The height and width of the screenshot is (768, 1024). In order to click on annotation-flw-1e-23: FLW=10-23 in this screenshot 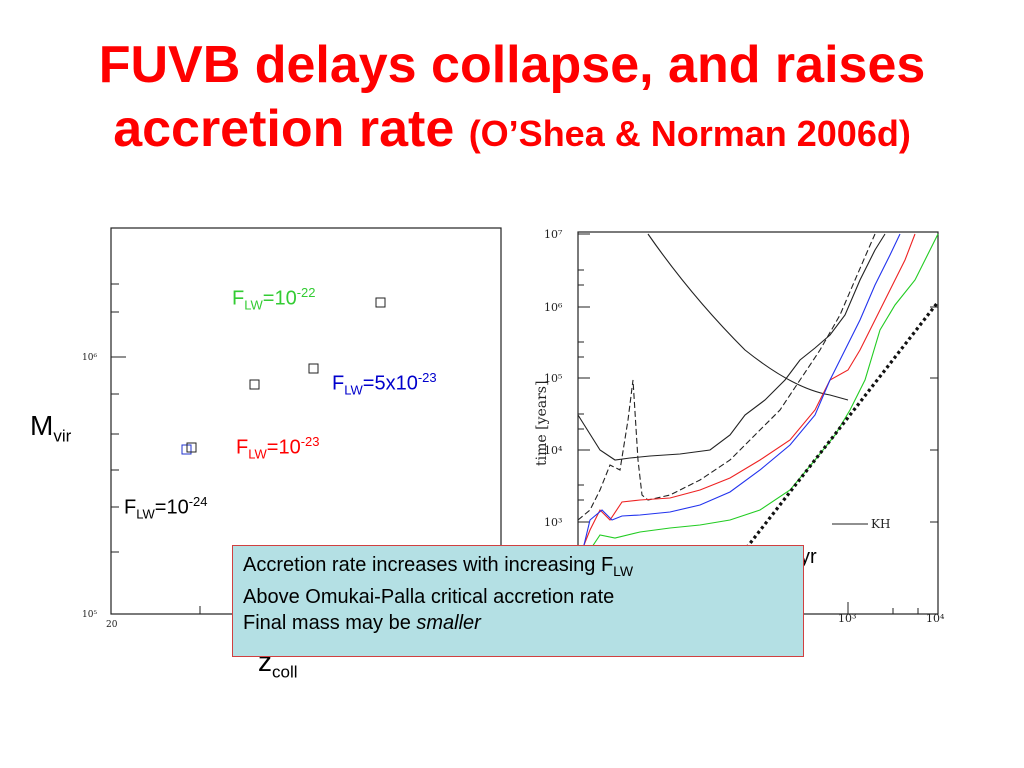, I will do `click(278, 448)`.